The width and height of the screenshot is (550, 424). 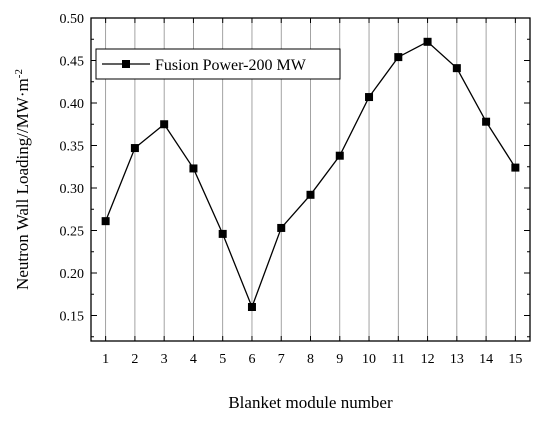 I want to click on y-tick-label: 0.20, so click(x=72, y=274).